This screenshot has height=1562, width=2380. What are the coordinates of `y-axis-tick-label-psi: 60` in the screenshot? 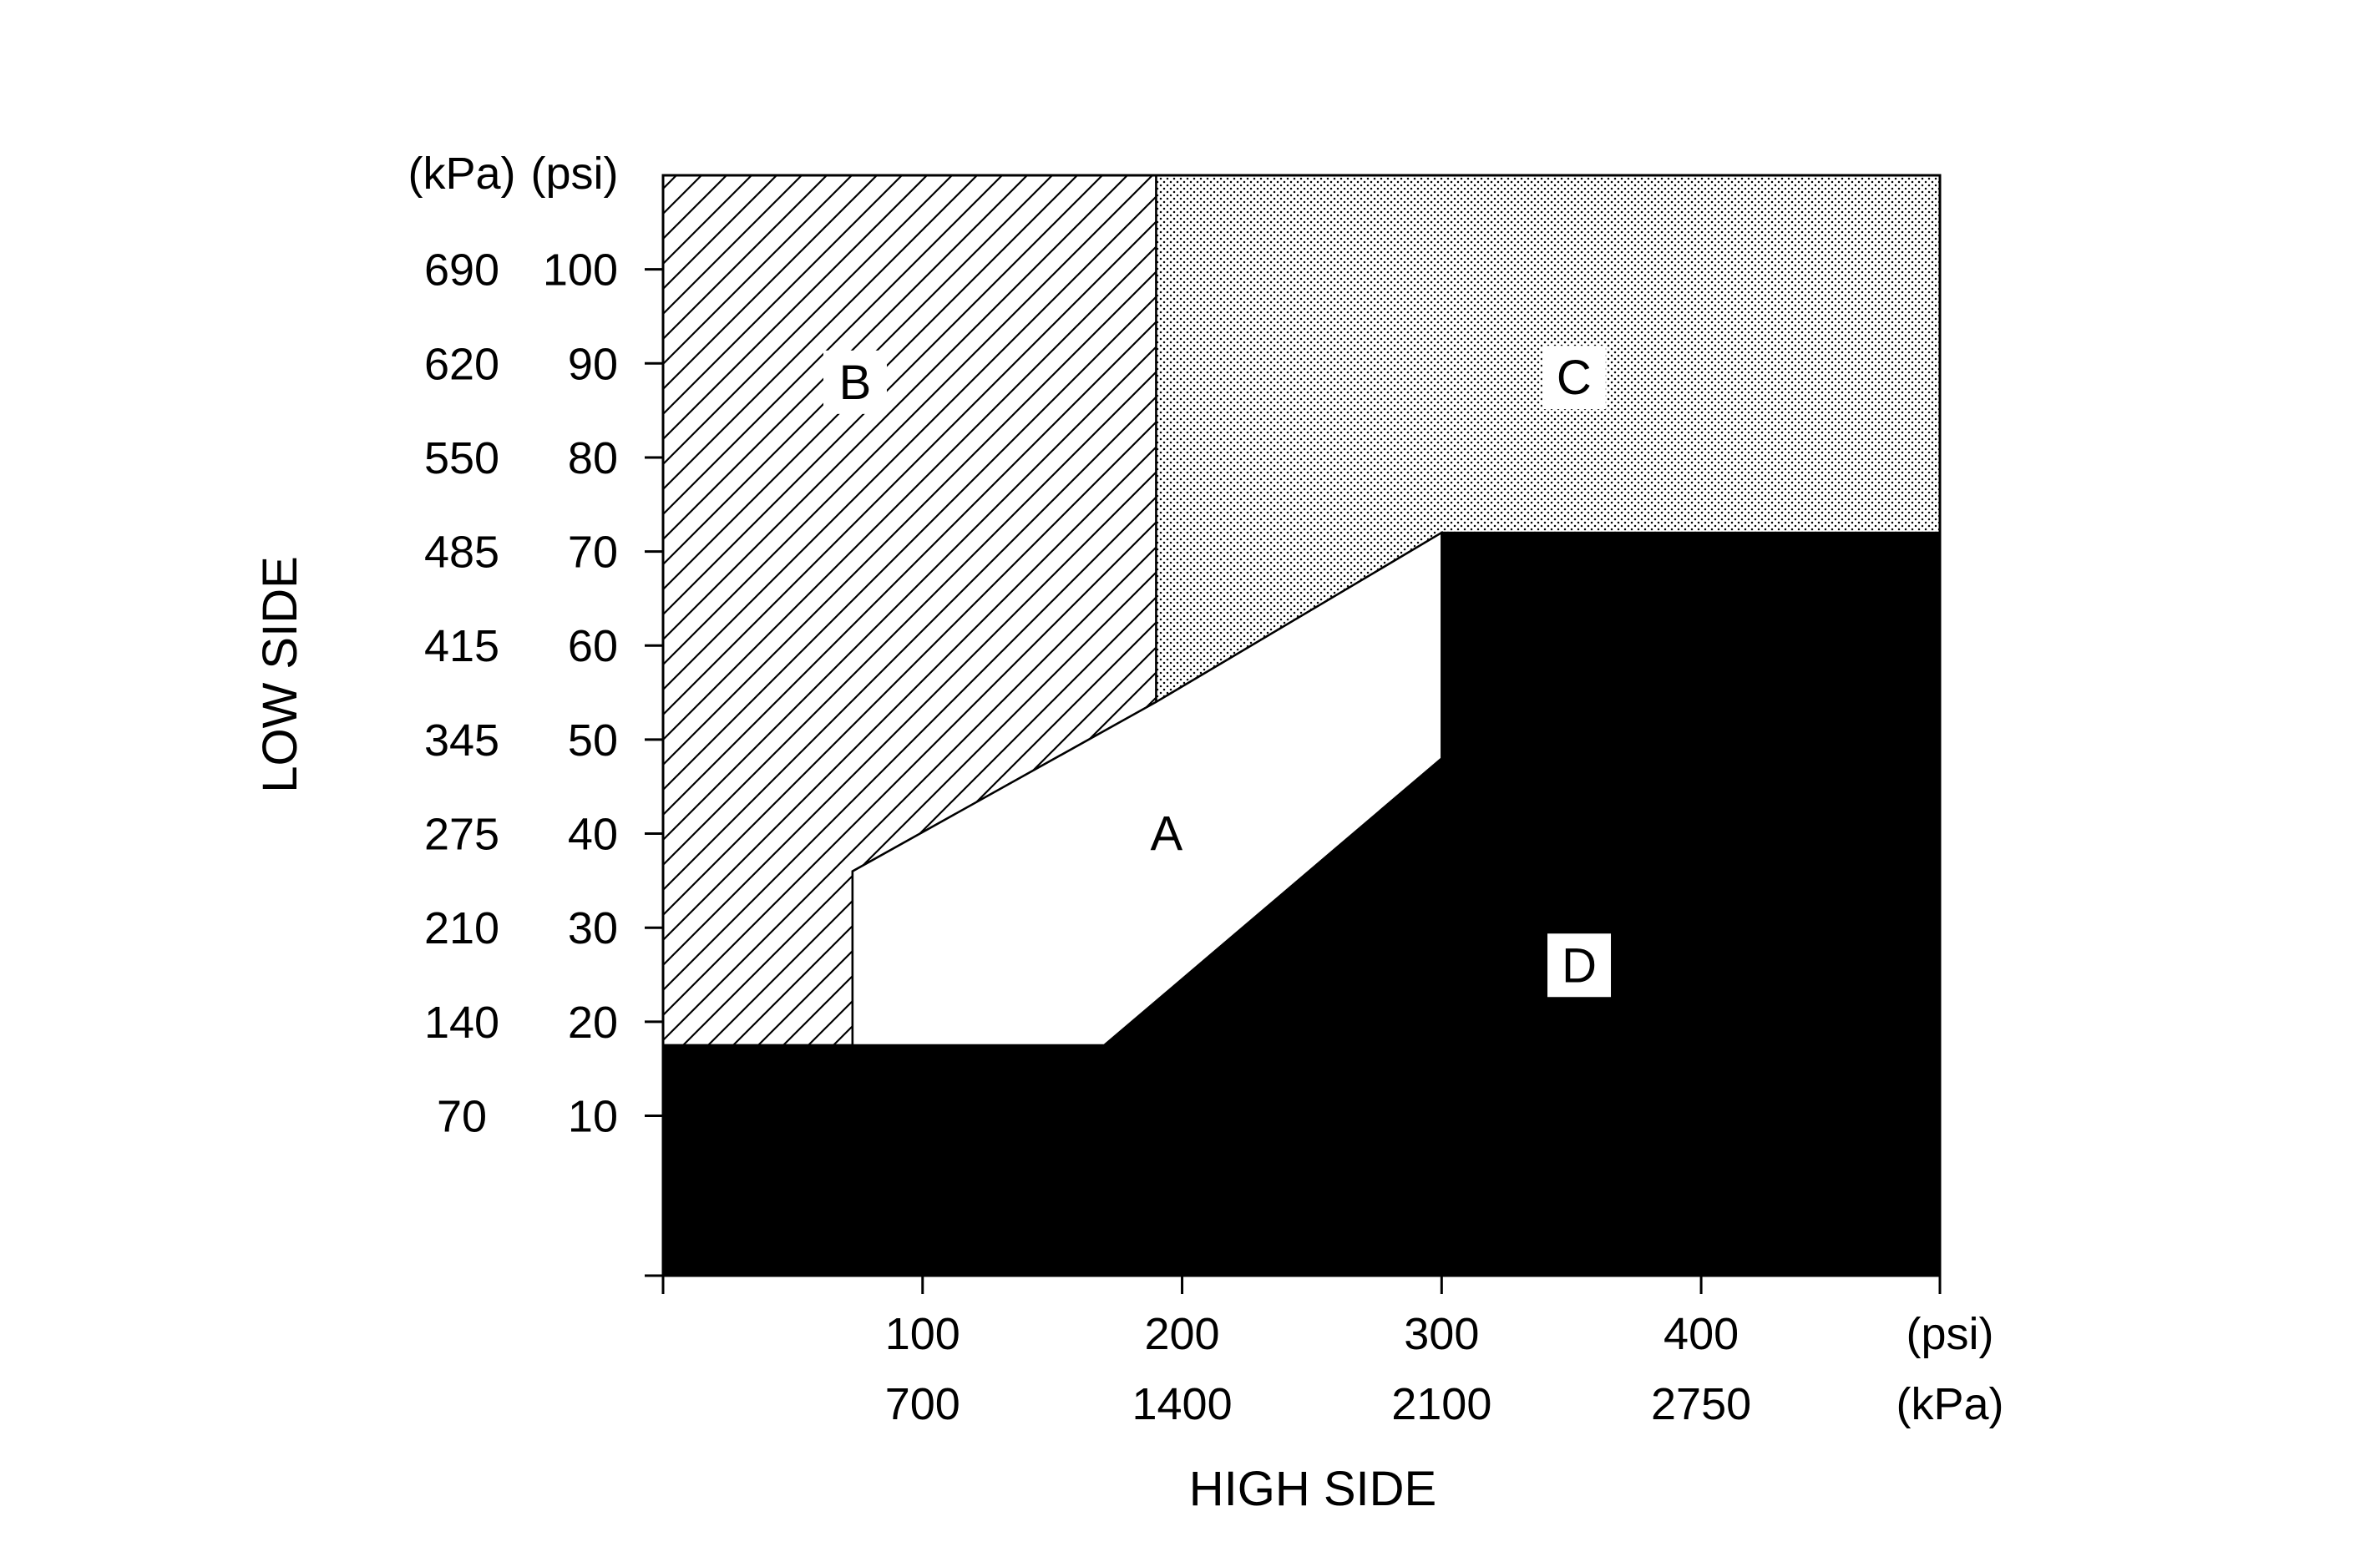 It's located at (593, 646).